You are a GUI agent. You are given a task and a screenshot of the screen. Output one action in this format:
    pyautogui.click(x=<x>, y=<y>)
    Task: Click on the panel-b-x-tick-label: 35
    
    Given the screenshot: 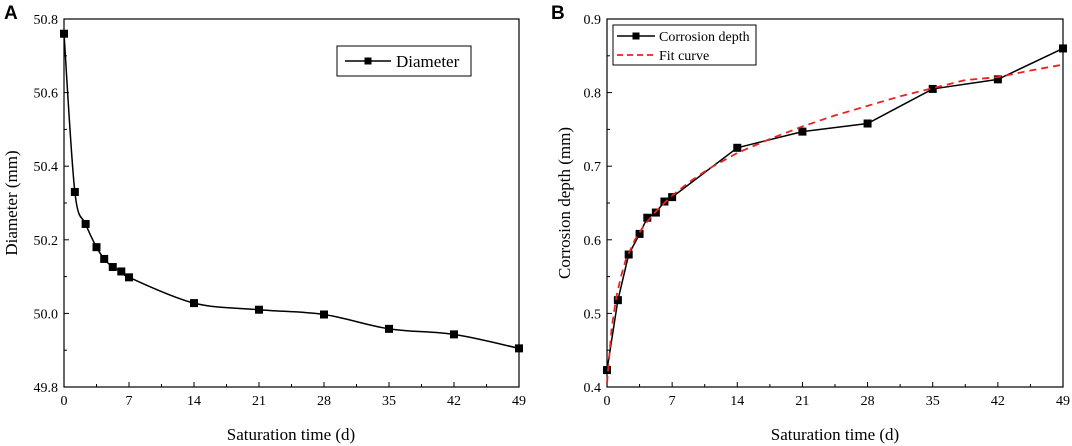 What is the action you would take?
    pyautogui.click(x=933, y=401)
    